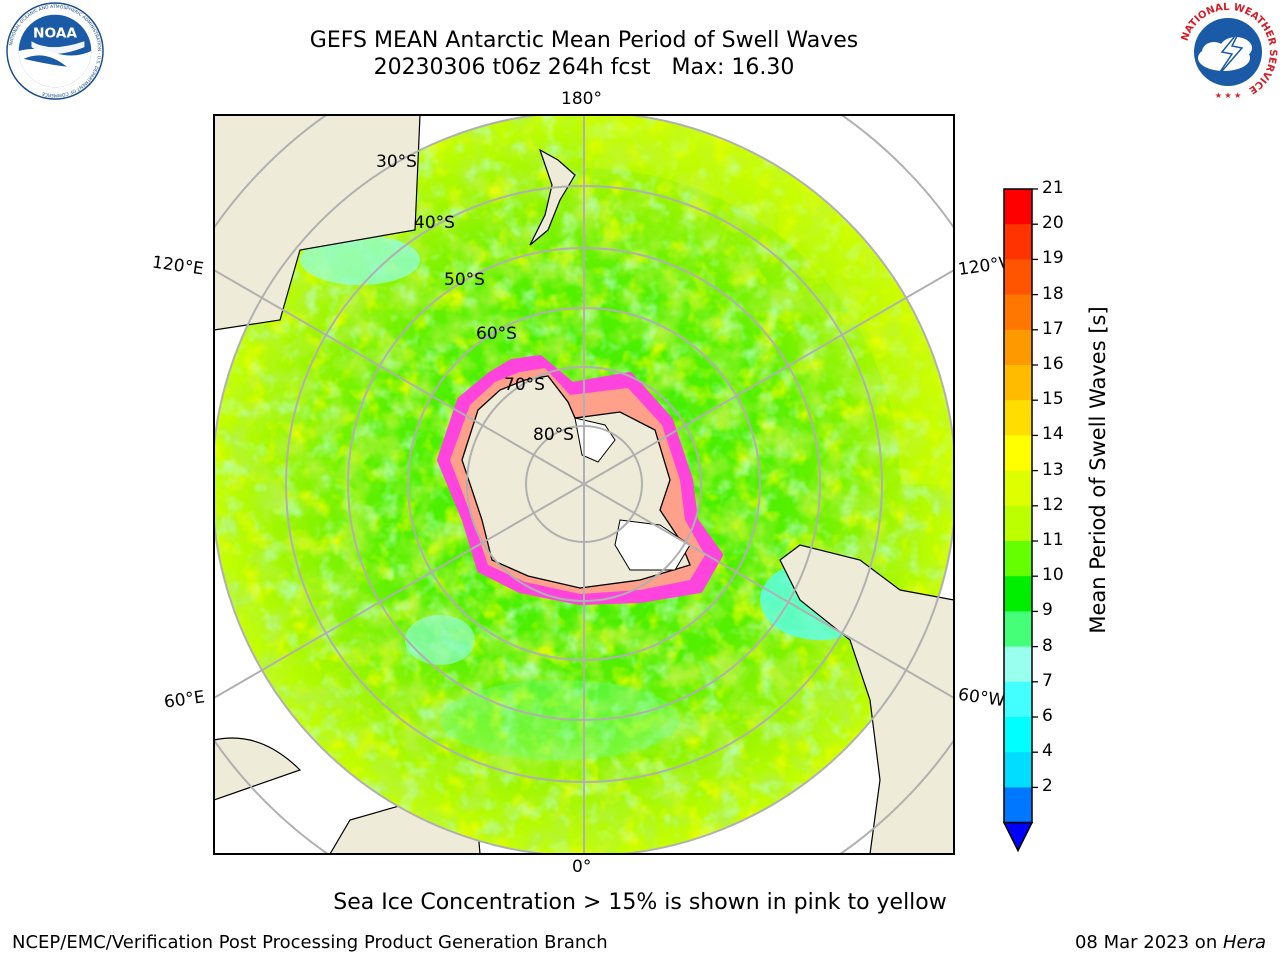 The image size is (1280, 960). What do you see at coordinates (1053, 434) in the screenshot?
I see `colorbar-tick-label: 14` at bounding box center [1053, 434].